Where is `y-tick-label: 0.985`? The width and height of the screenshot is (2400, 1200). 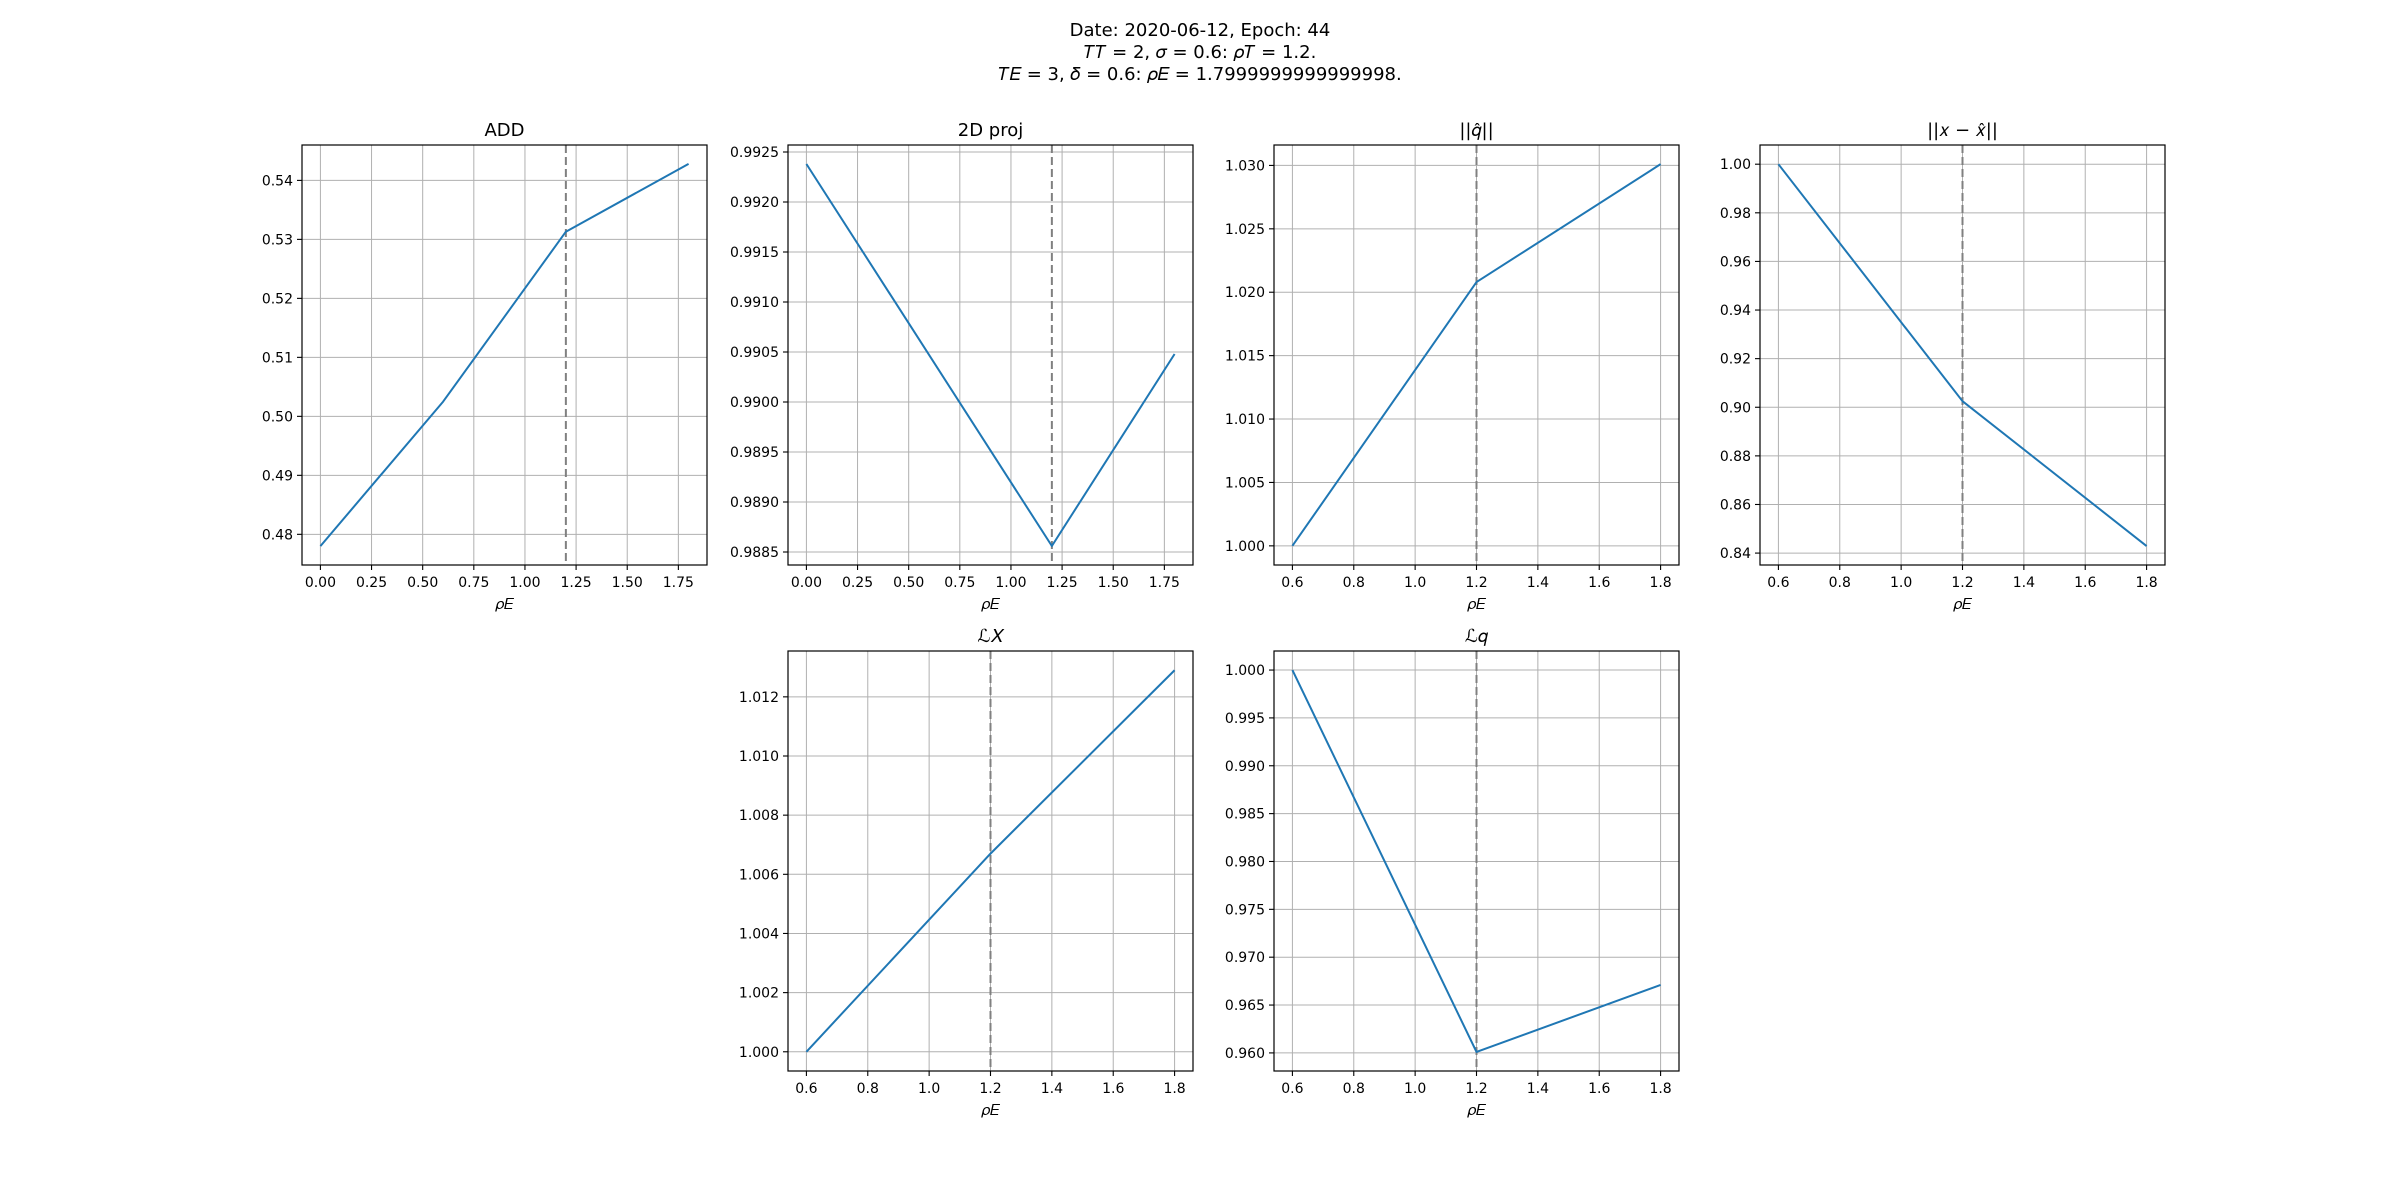 y-tick-label: 0.985 is located at coordinates (1245, 815).